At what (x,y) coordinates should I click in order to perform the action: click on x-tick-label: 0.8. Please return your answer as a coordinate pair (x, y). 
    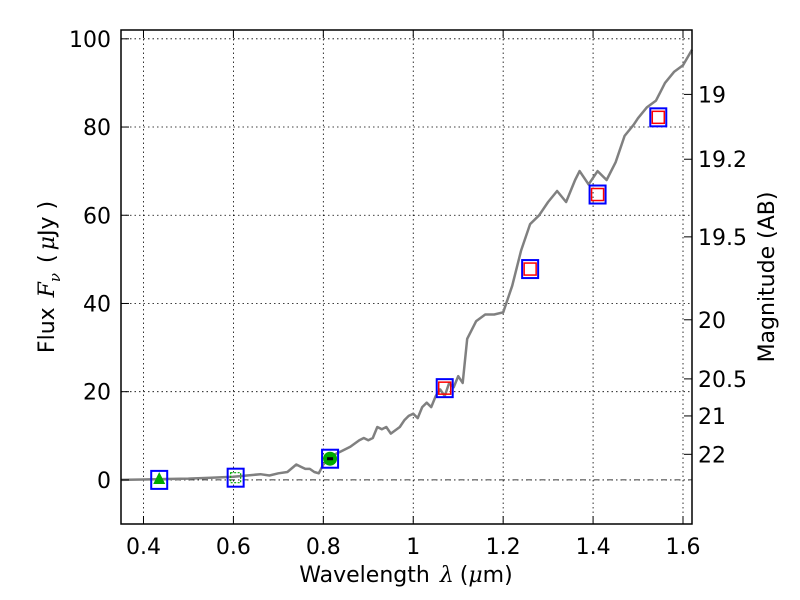
    Looking at the image, I should click on (323, 547).